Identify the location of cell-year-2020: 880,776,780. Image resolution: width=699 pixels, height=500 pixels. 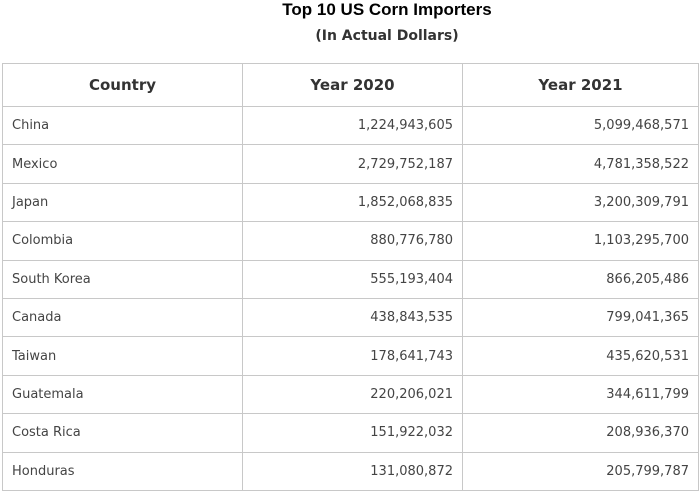
(352, 241).